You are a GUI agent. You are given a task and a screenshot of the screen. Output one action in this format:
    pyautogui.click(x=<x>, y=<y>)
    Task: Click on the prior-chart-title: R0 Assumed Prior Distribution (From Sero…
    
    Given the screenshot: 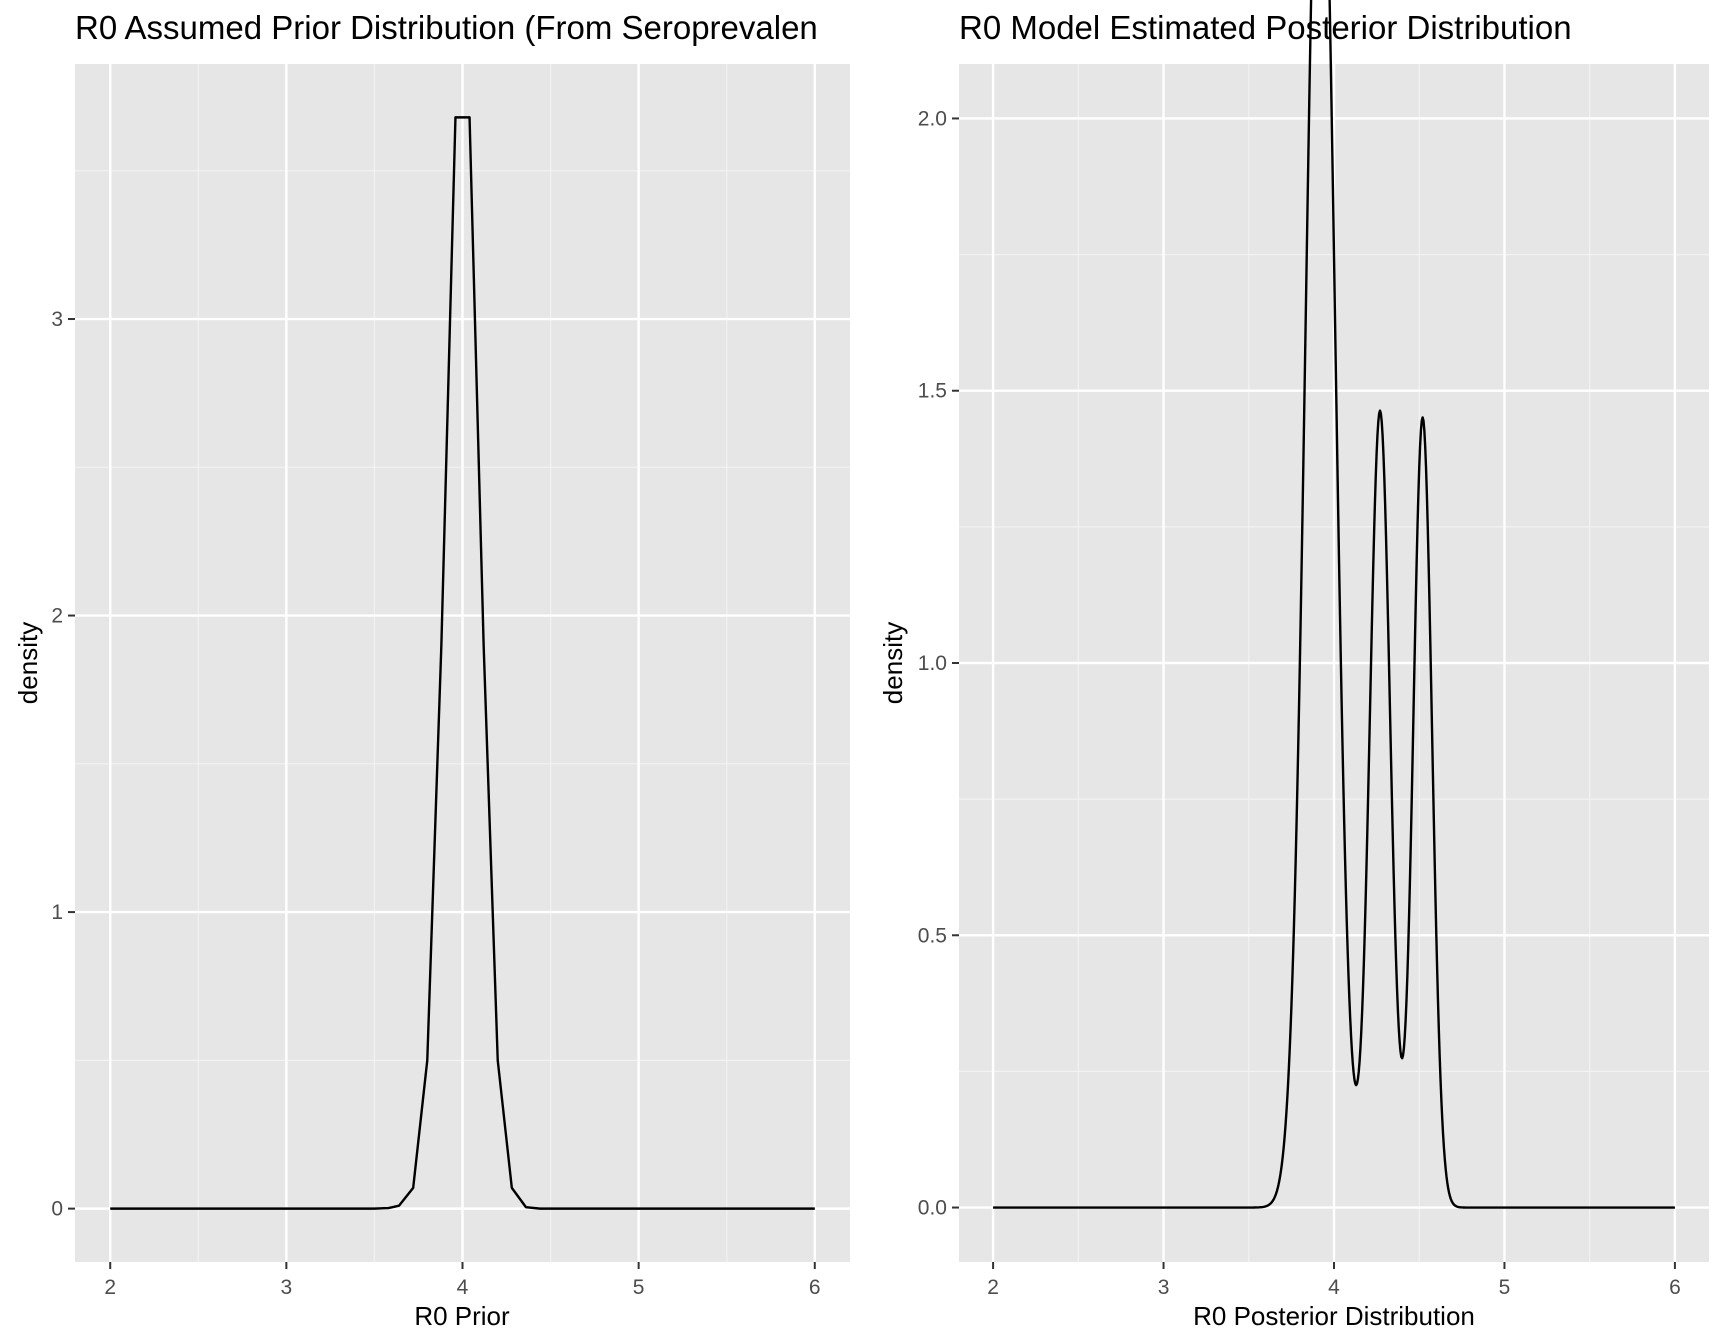 What is the action you would take?
    pyautogui.click(x=446, y=27)
    